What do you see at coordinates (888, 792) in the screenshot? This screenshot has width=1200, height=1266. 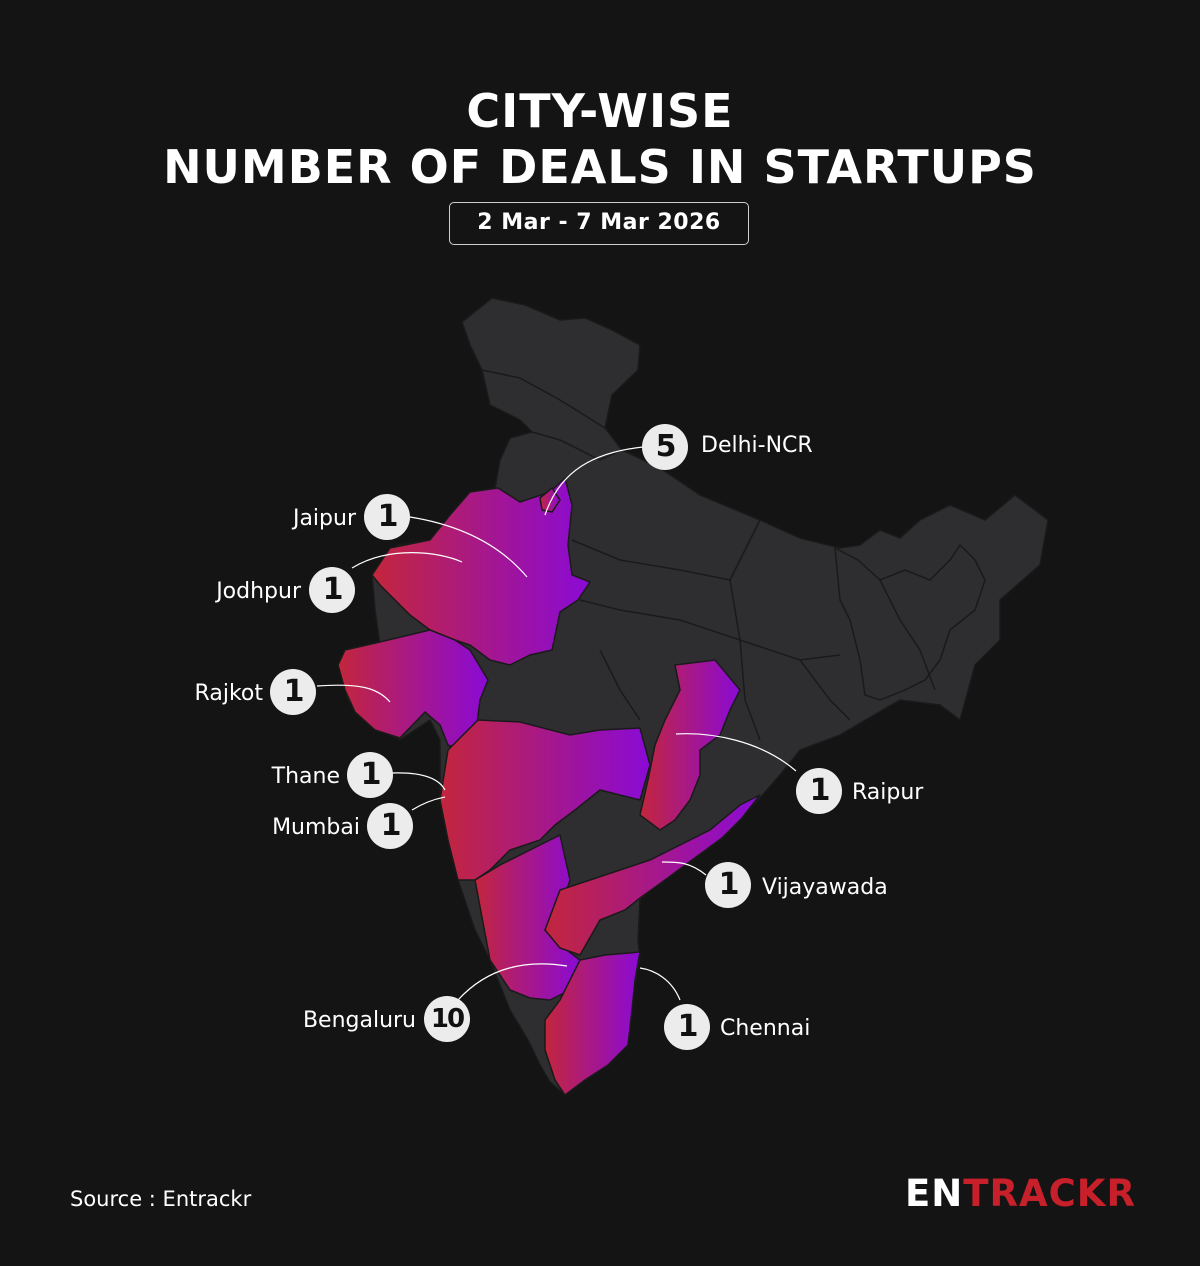 I see `label-raipur: Raipur` at bounding box center [888, 792].